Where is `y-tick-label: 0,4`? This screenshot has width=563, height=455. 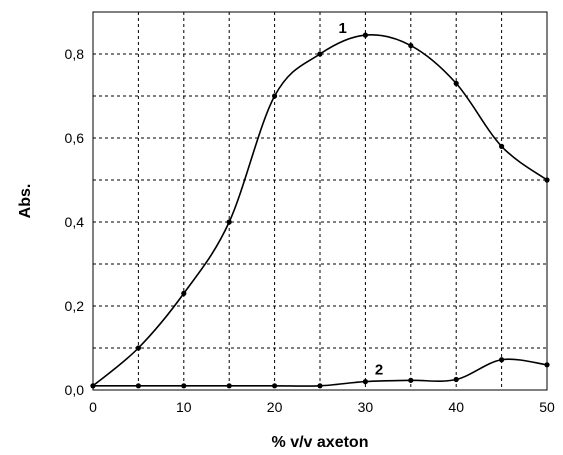
y-tick-label: 0,4 is located at coordinates (75, 222).